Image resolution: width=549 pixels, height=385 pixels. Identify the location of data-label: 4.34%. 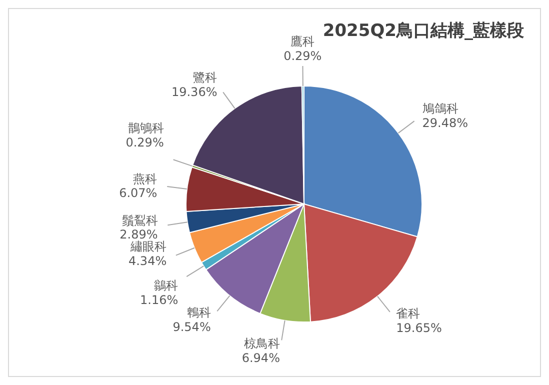
(147, 261).